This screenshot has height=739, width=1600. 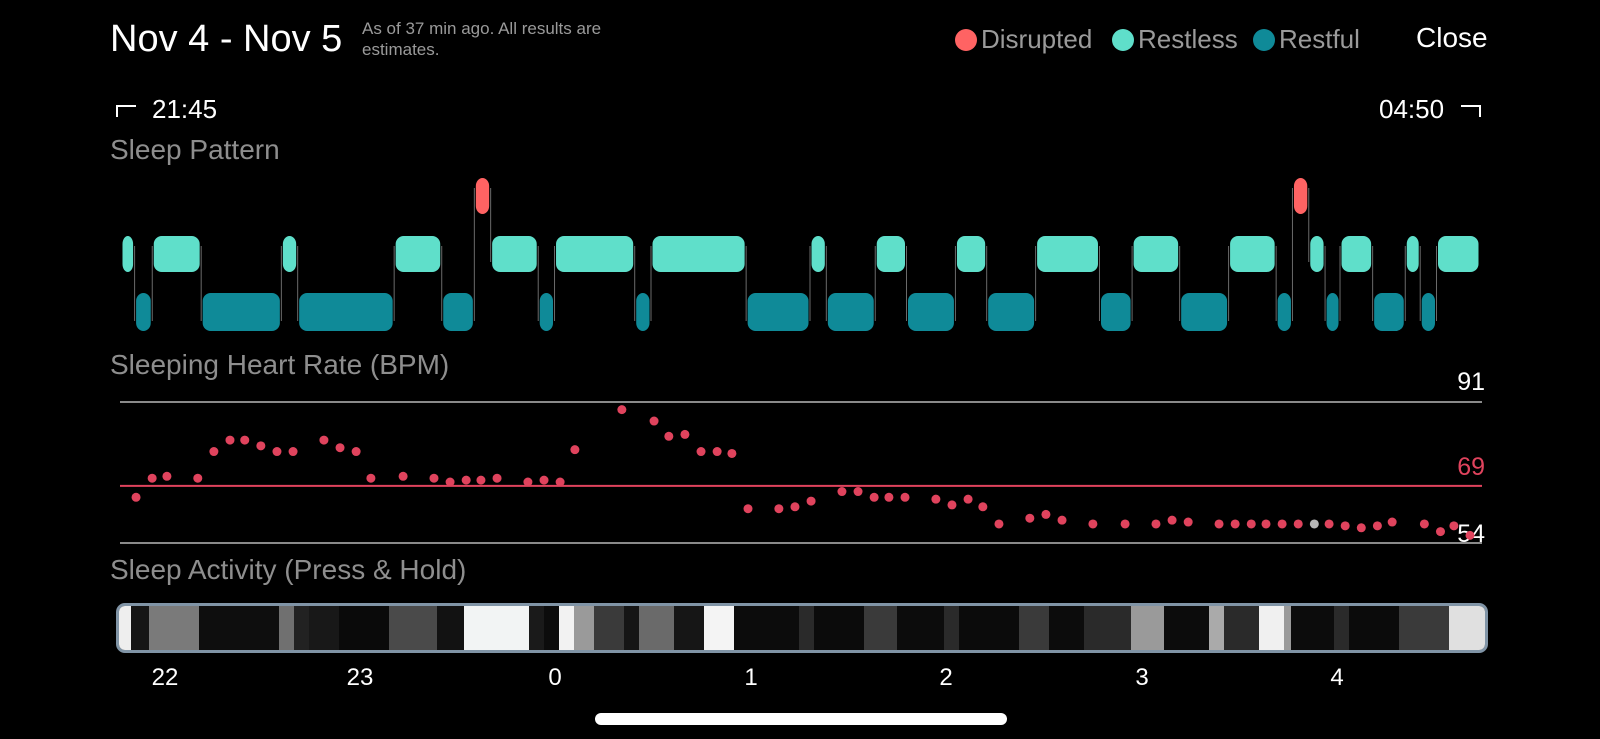 I want to click on legend-item-restless: Restless, so click(x=1175, y=39).